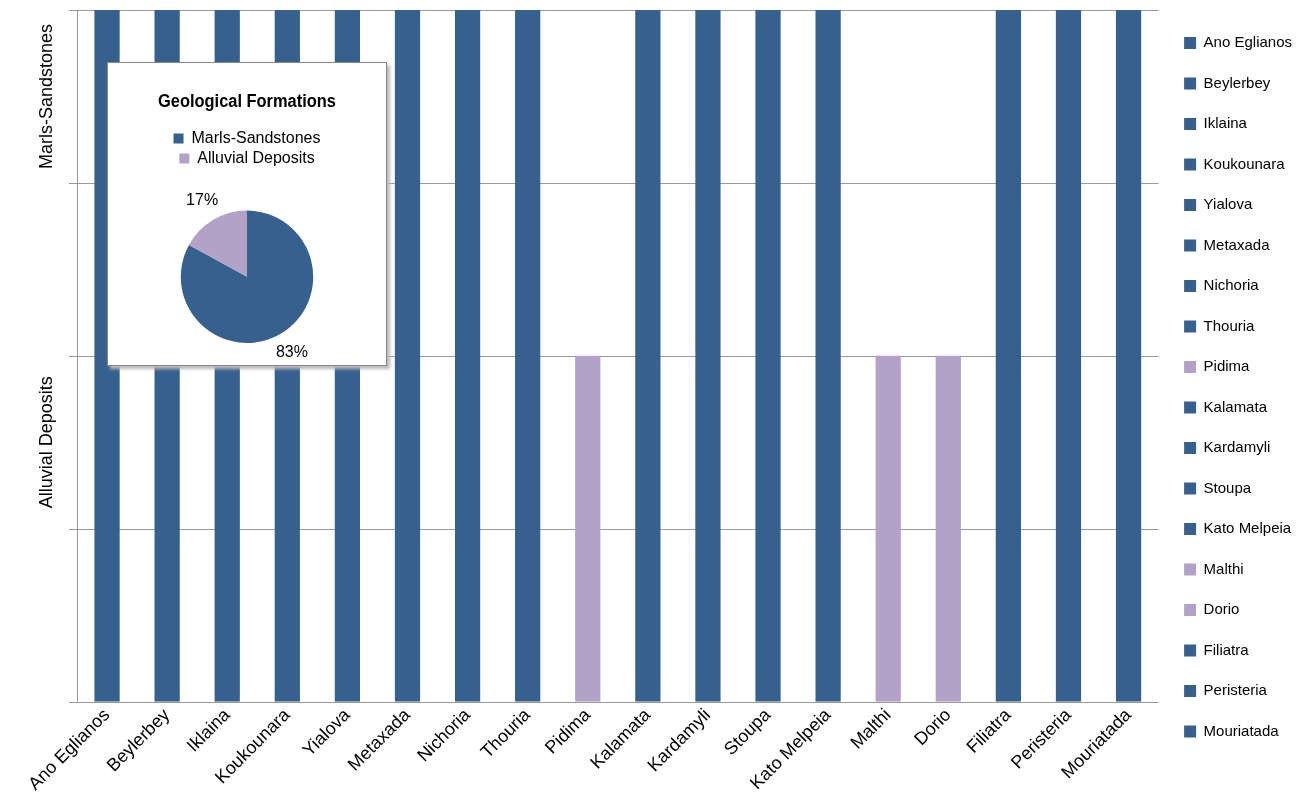 The image size is (1312, 798). Describe the element at coordinates (256, 158) in the screenshot. I see `legend-label: Alluvial Deposits` at that location.